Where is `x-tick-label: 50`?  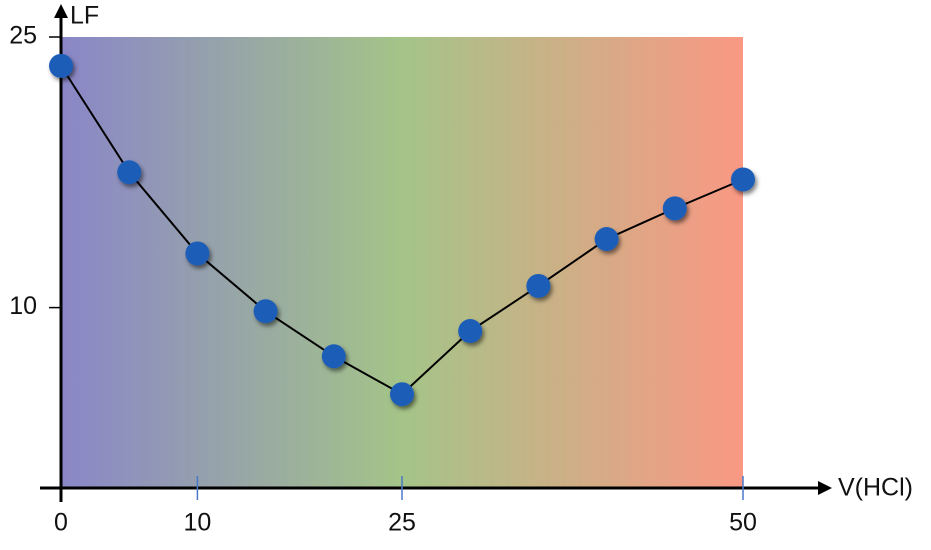
x-tick-label: 50 is located at coordinates (743, 523).